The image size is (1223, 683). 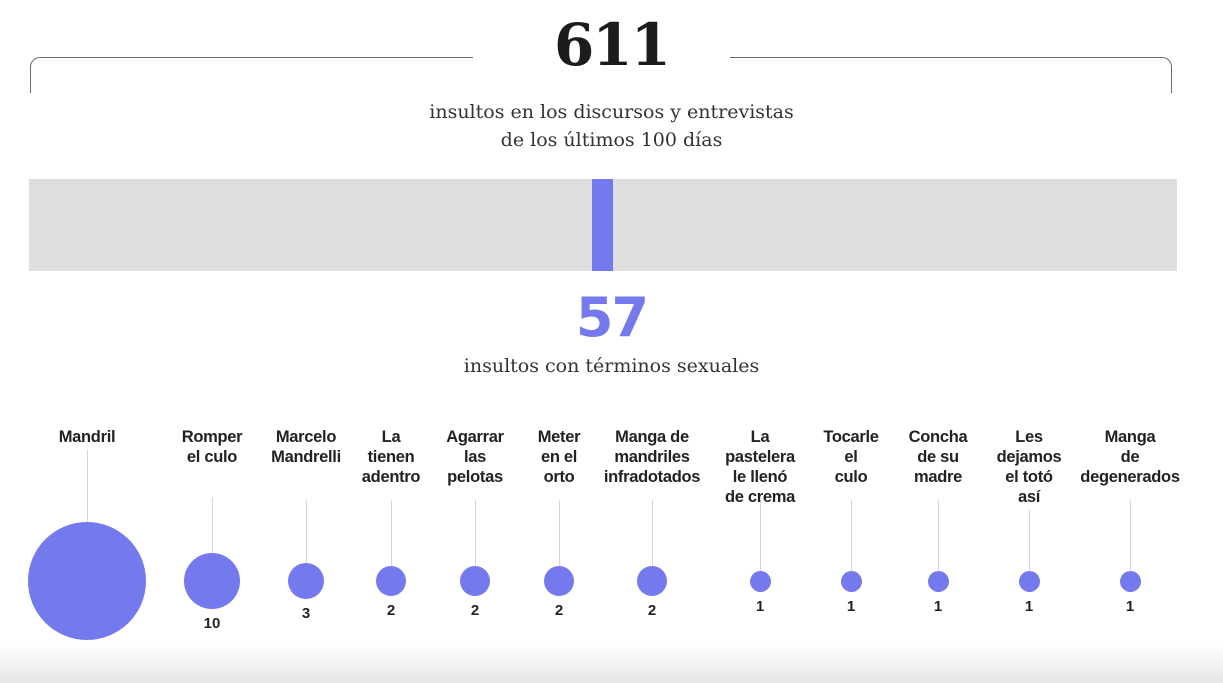 What do you see at coordinates (212, 623) in the screenshot?
I see `bubble-count: 10` at bounding box center [212, 623].